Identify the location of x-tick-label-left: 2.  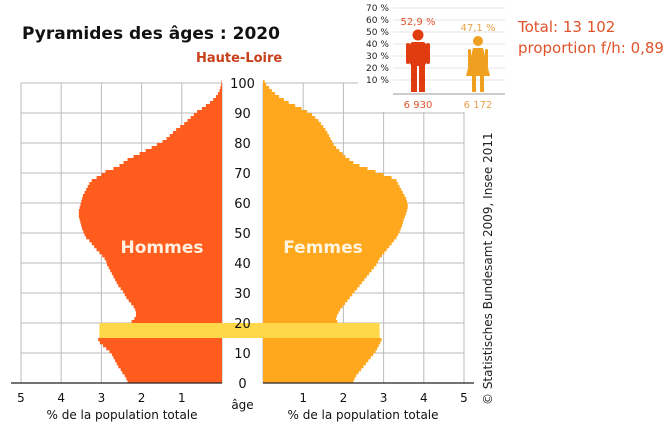
(142, 398).